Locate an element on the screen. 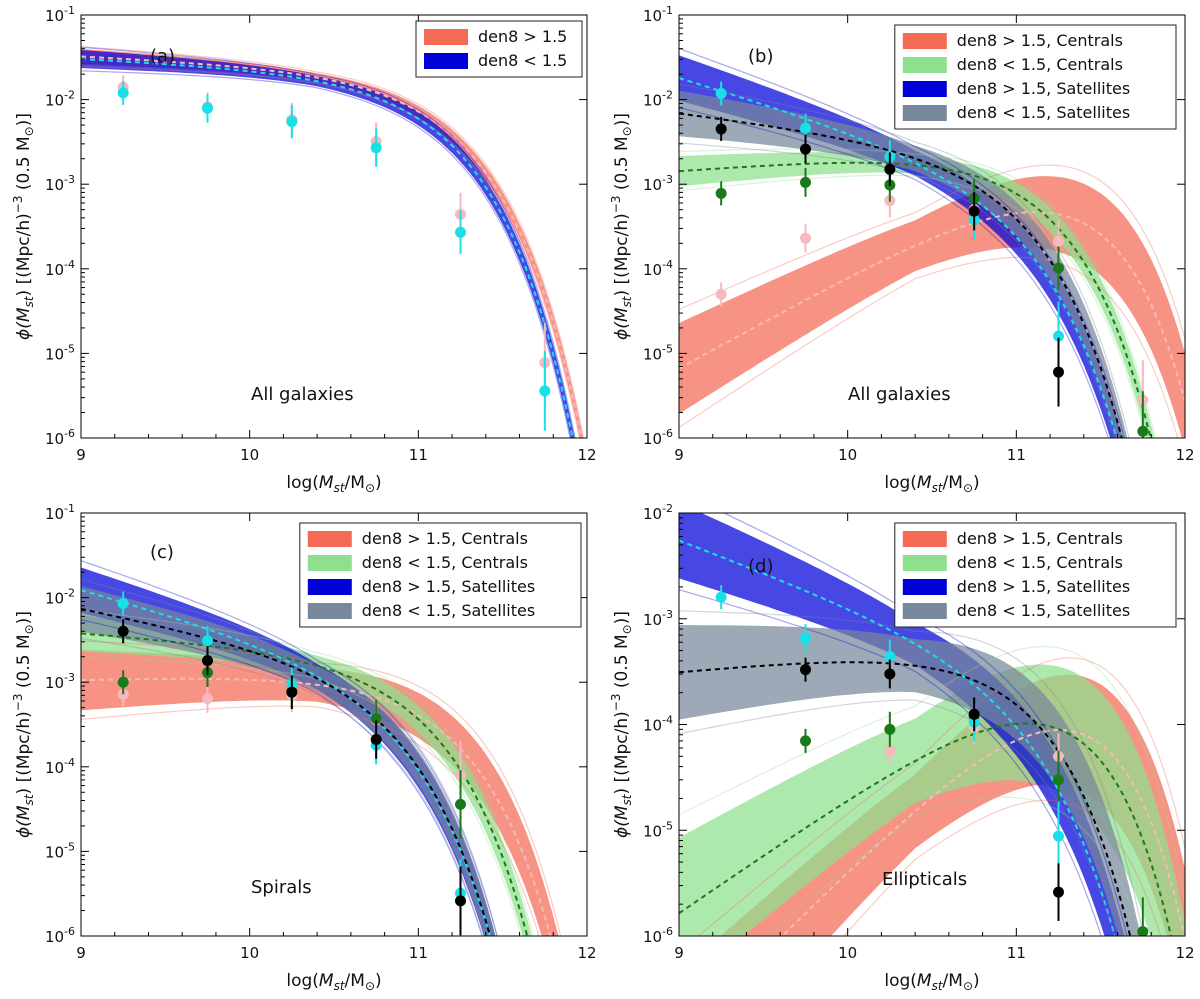 The image size is (1200, 999). y-tick-label-a-2: 10⁻⁴ is located at coordinates (60, 268).